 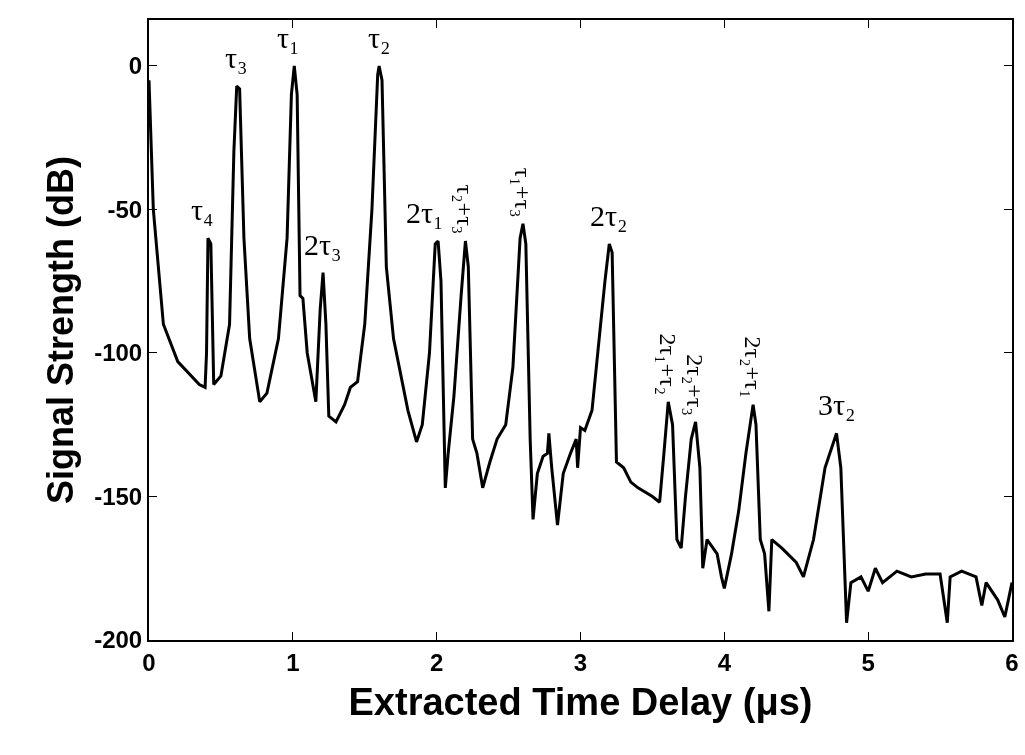 I want to click on x-tick-label: 3, so click(x=580, y=662).